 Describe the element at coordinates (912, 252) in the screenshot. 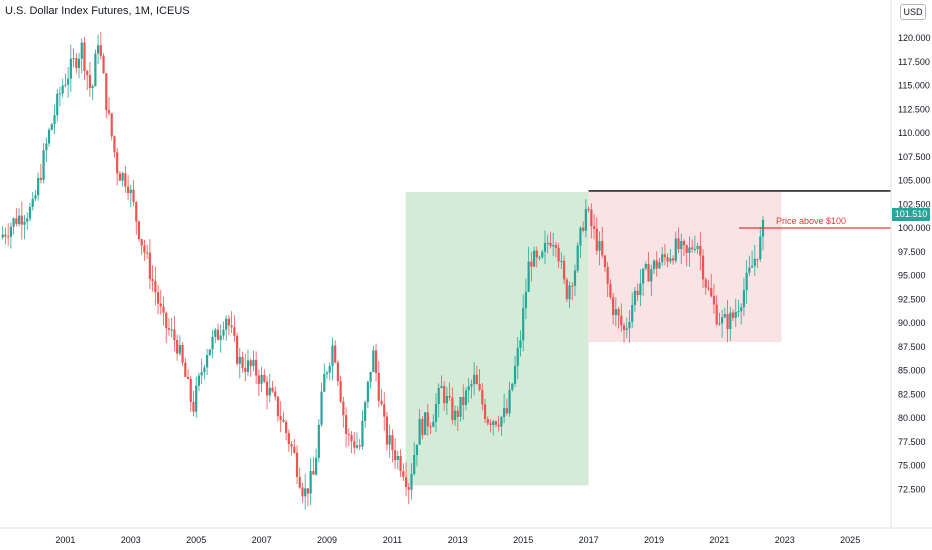

I see `price-tick-label: 97.500` at that location.